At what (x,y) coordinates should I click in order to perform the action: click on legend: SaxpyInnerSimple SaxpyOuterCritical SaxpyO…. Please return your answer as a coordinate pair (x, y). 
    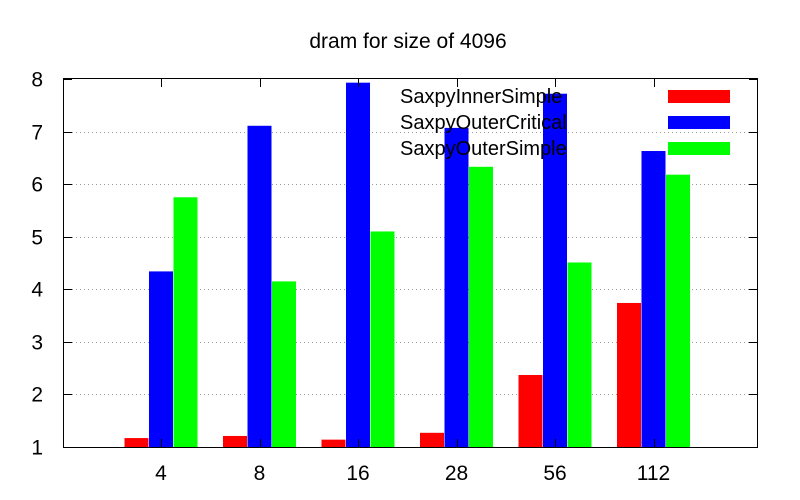
    Looking at the image, I should click on (565, 123).